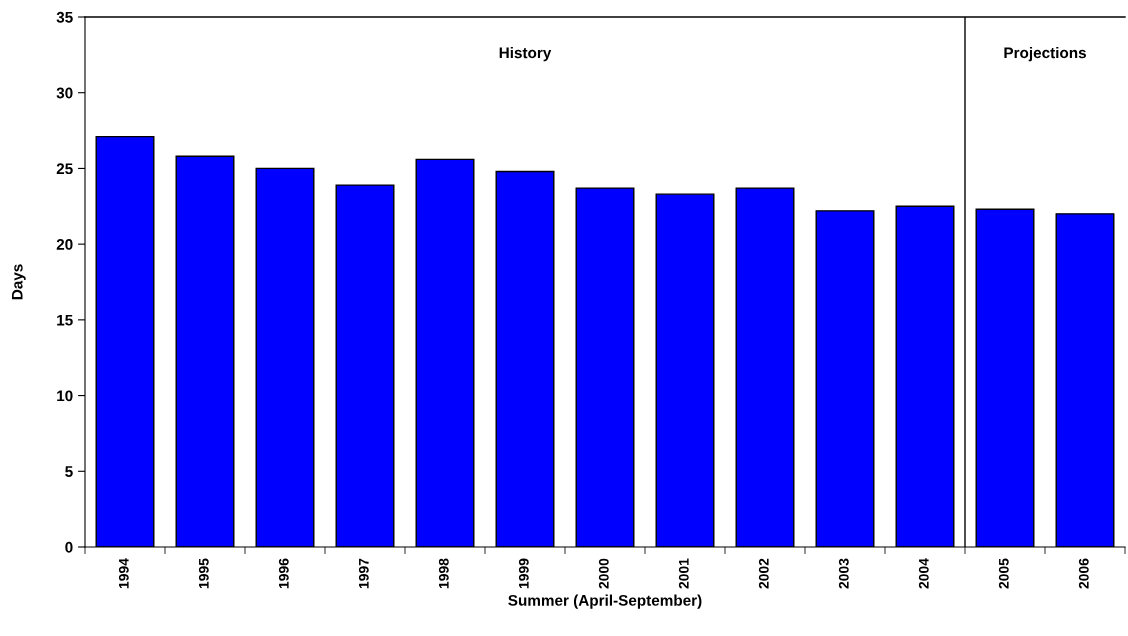 The width and height of the screenshot is (1128, 636). I want to click on x-tick-label: 1994, so click(123, 573).